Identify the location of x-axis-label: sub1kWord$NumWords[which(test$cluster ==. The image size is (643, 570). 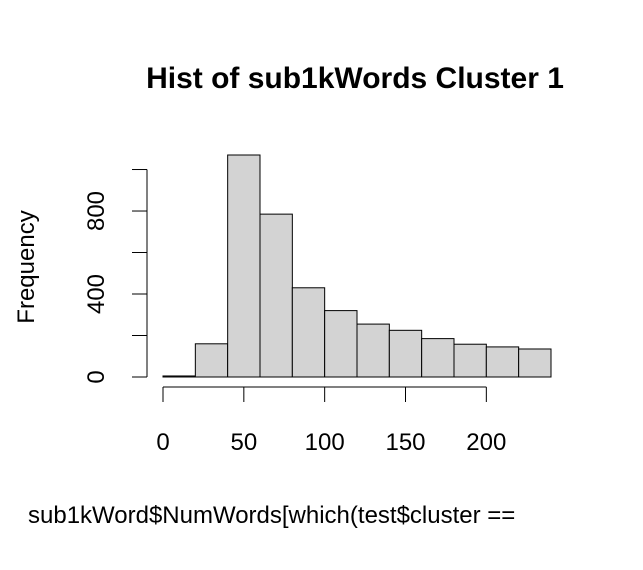
(271, 515).